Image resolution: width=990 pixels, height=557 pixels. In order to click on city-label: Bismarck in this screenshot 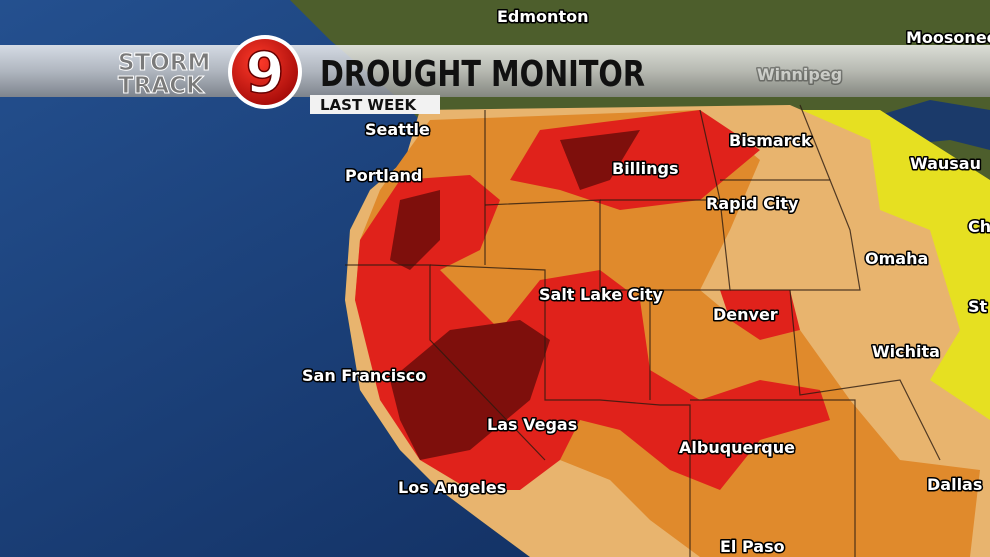, I will do `click(770, 140)`.